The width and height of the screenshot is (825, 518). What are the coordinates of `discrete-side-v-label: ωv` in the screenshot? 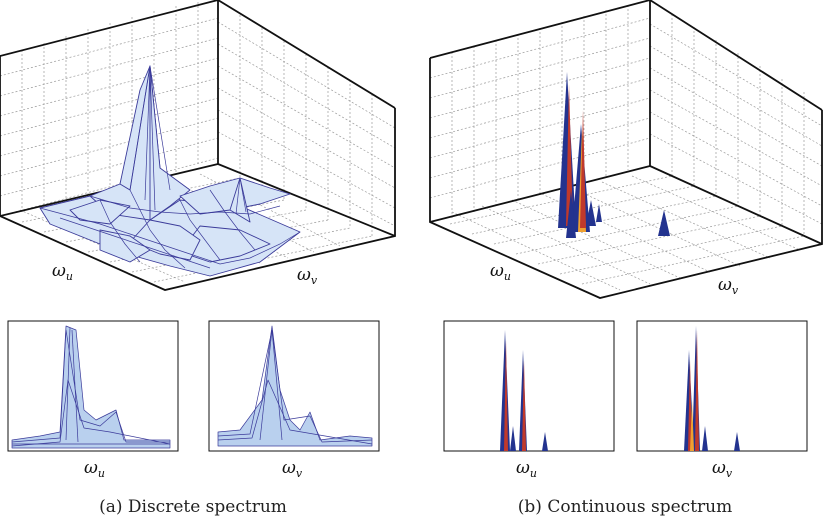 It's located at (292, 469).